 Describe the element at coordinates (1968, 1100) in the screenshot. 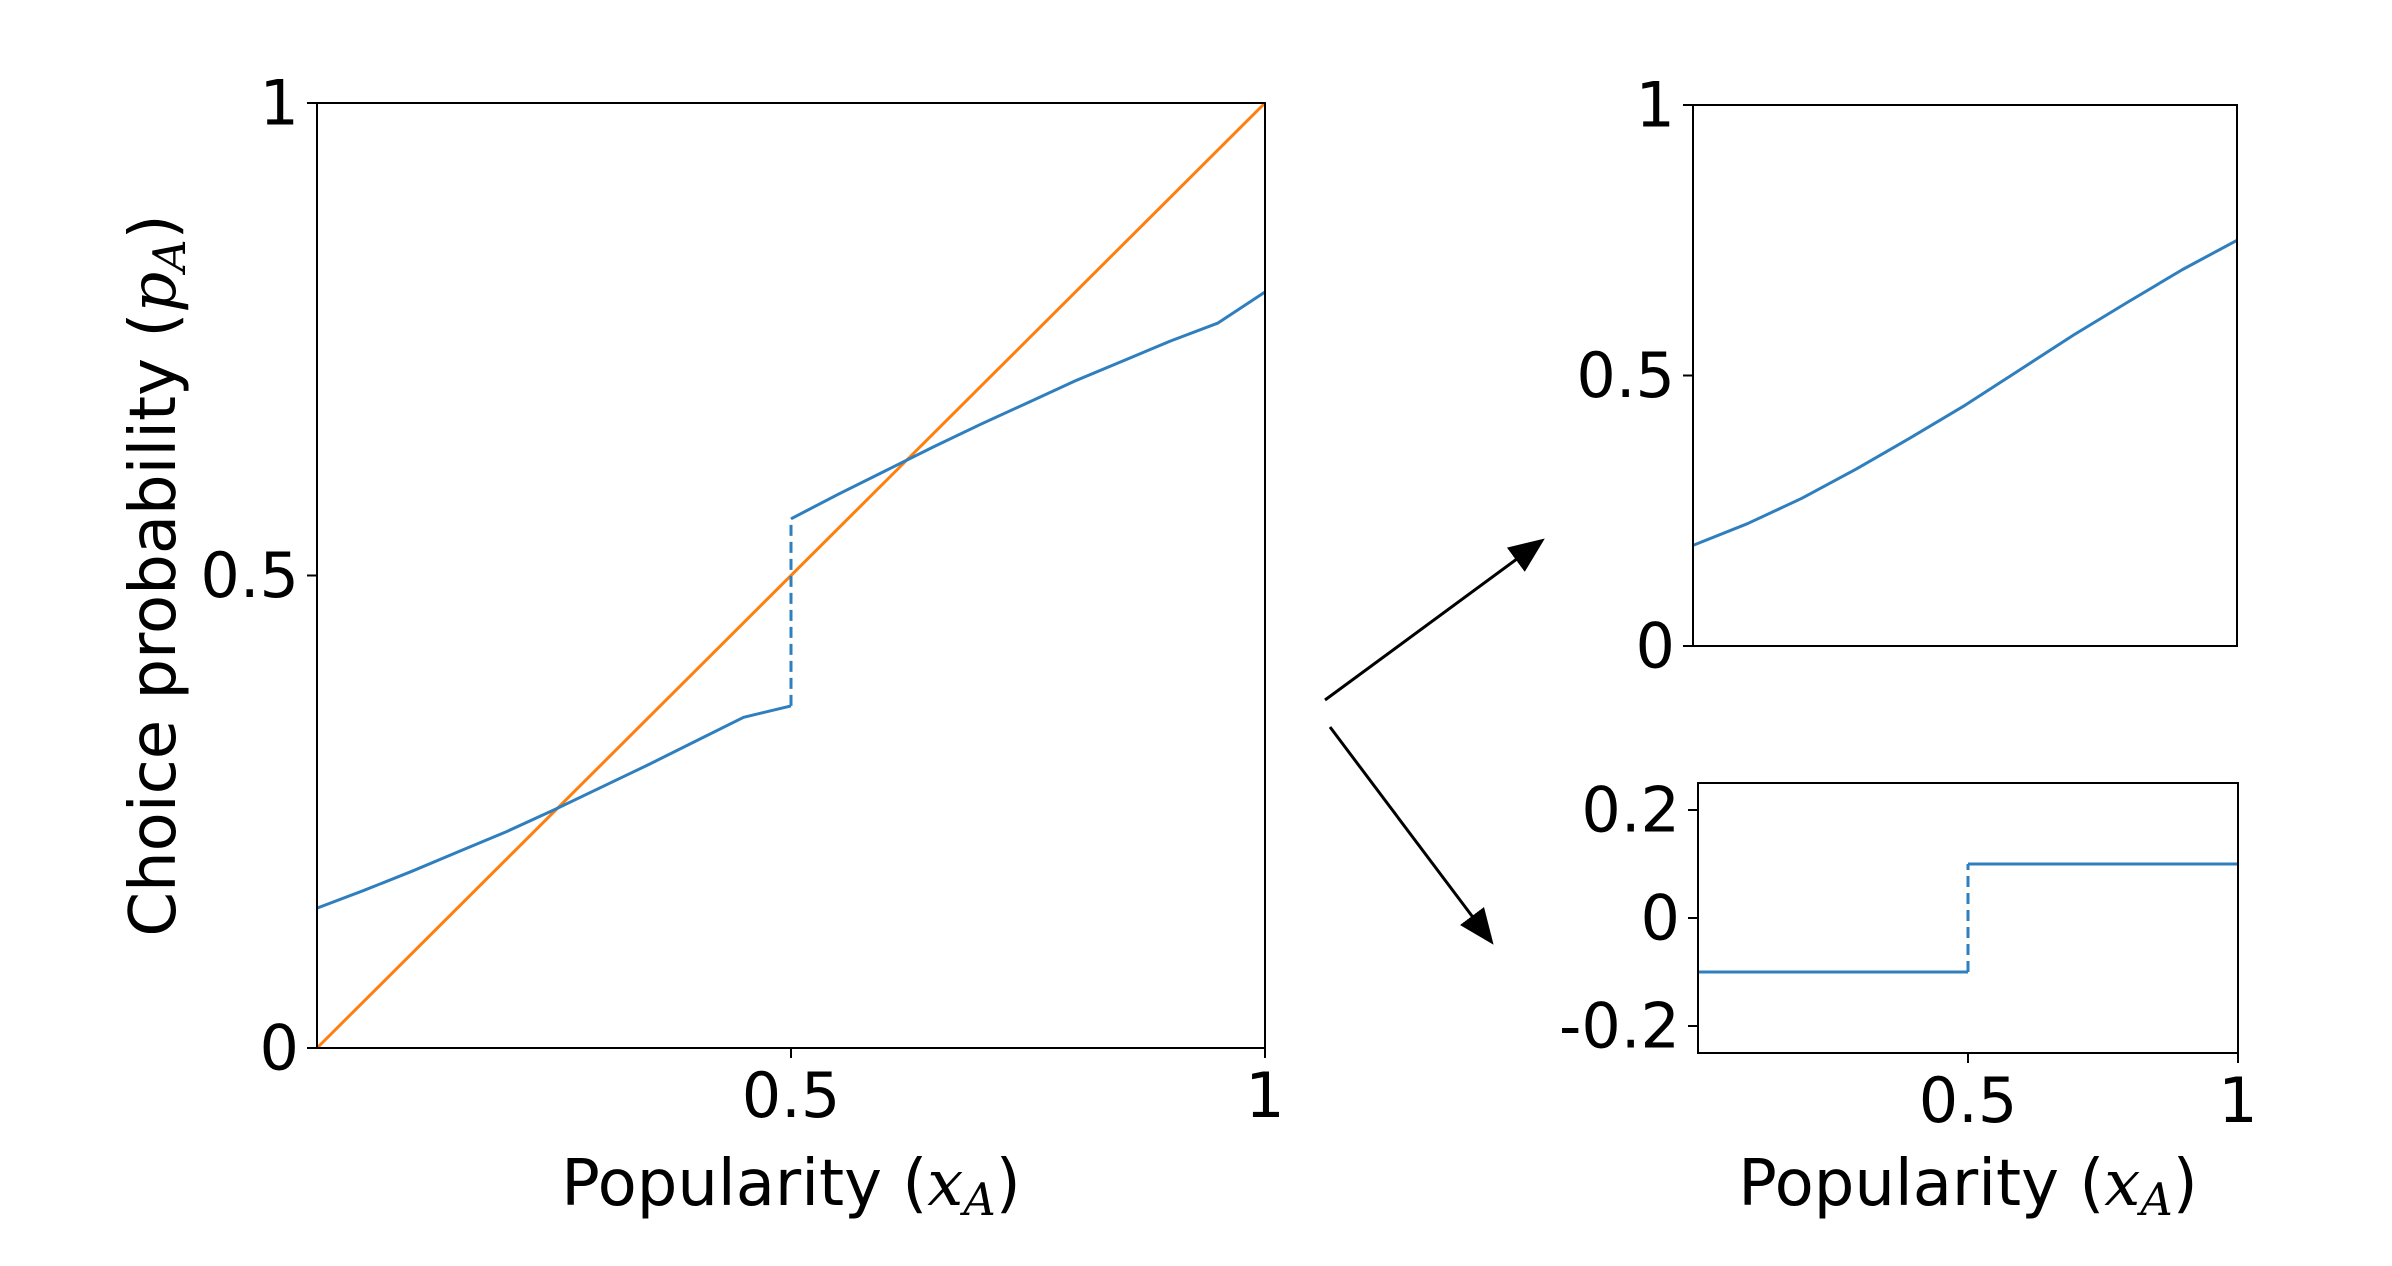

I see `bottom-right-x-tick-label: 0.5` at that location.